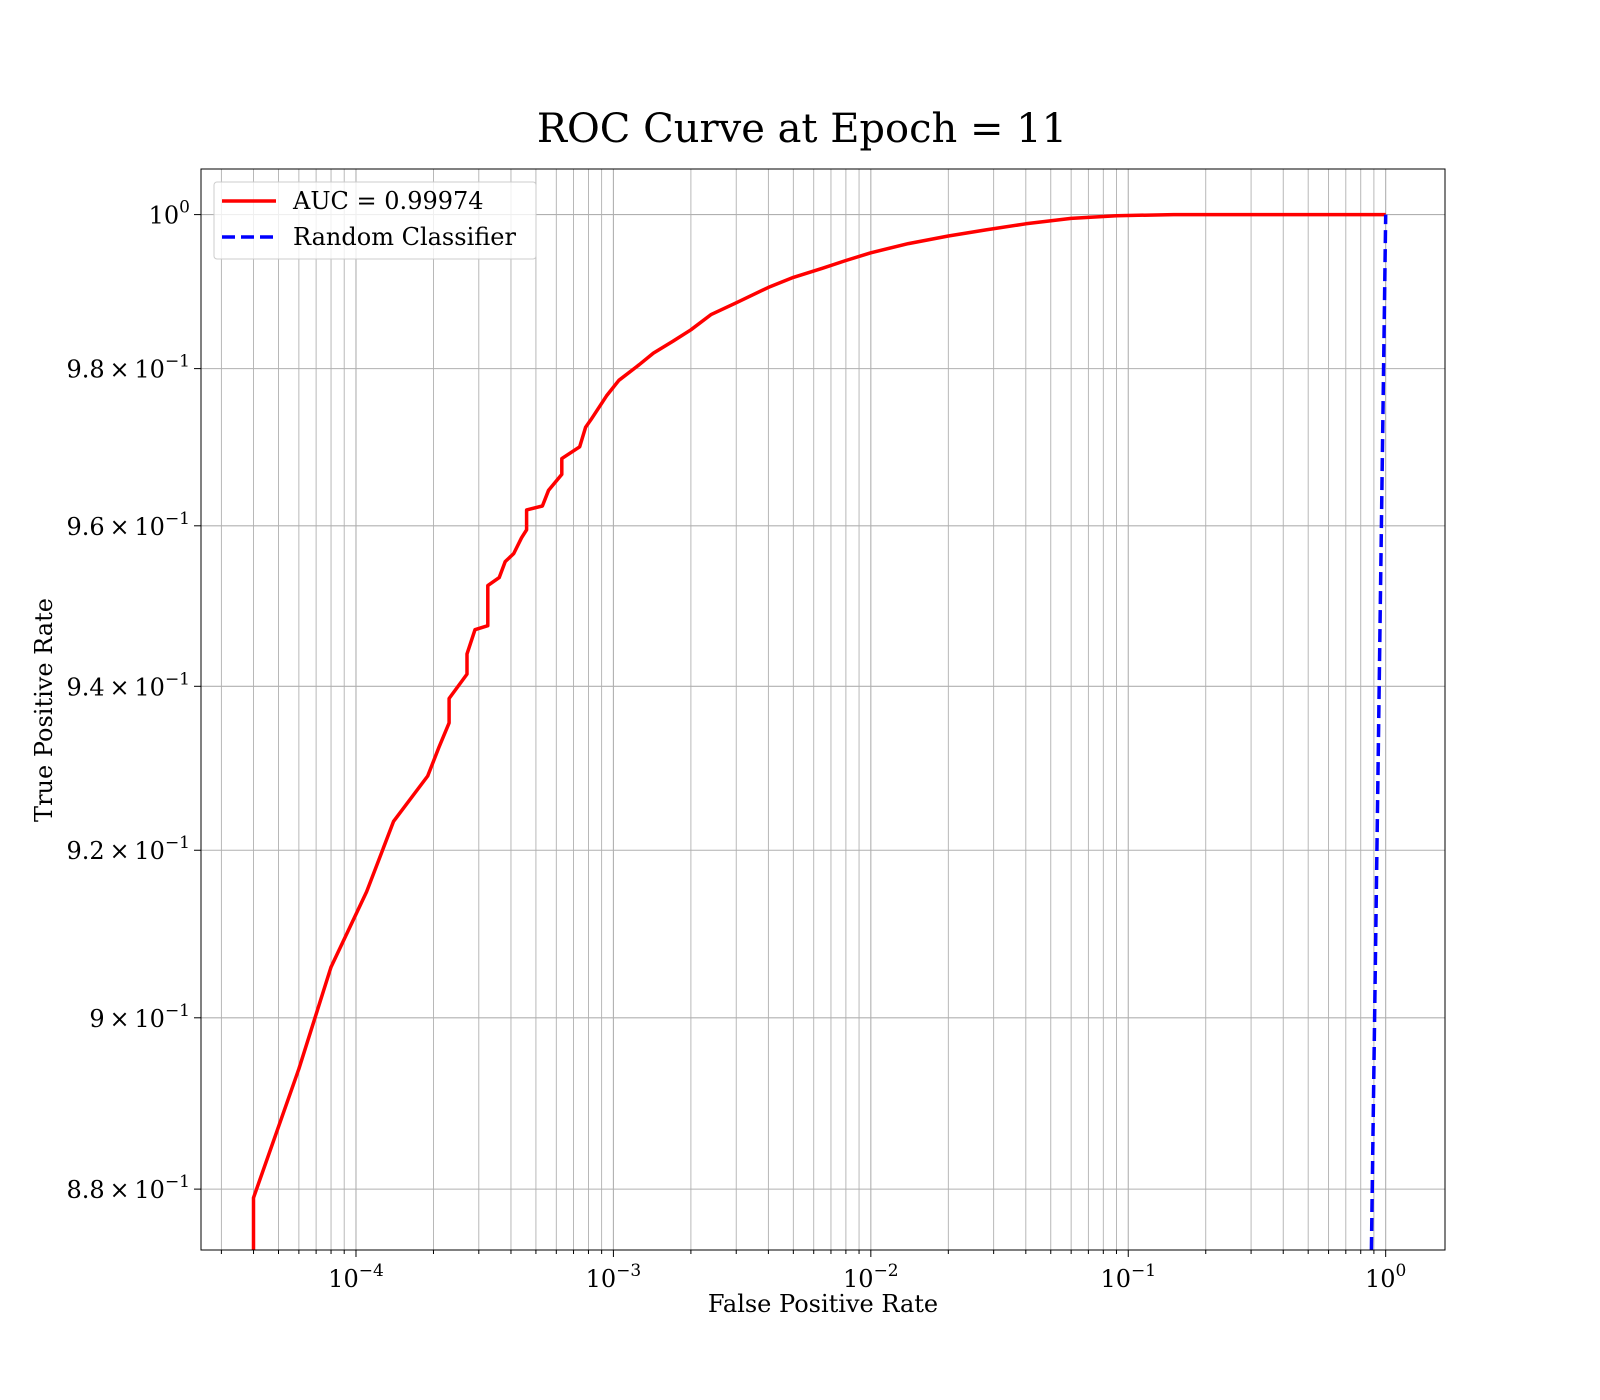 Image resolution: width=1600 pixels, height=1400 pixels. Describe the element at coordinates (128, 368) in the screenshot. I see `y-tick-label: 9.8 × 10⁻¹` at that location.